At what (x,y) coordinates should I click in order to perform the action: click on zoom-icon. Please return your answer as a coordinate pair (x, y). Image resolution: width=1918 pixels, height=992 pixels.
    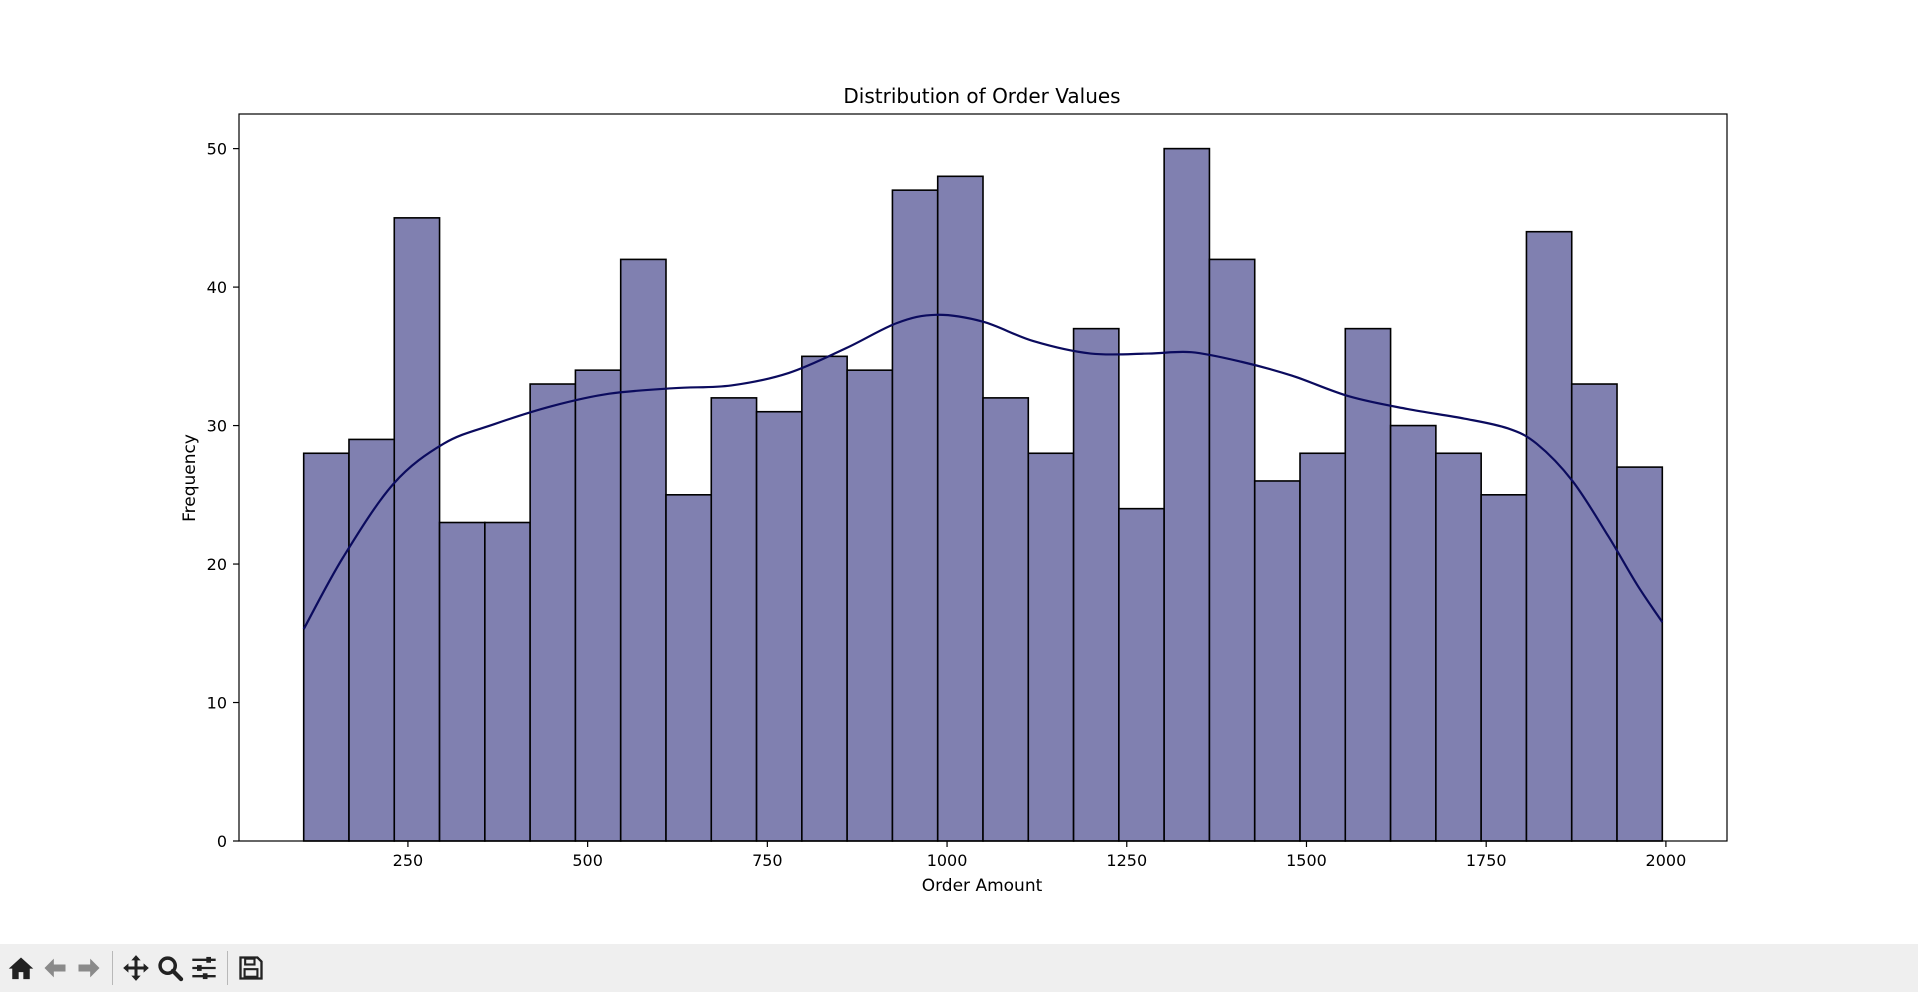
    Looking at the image, I should click on (171, 969).